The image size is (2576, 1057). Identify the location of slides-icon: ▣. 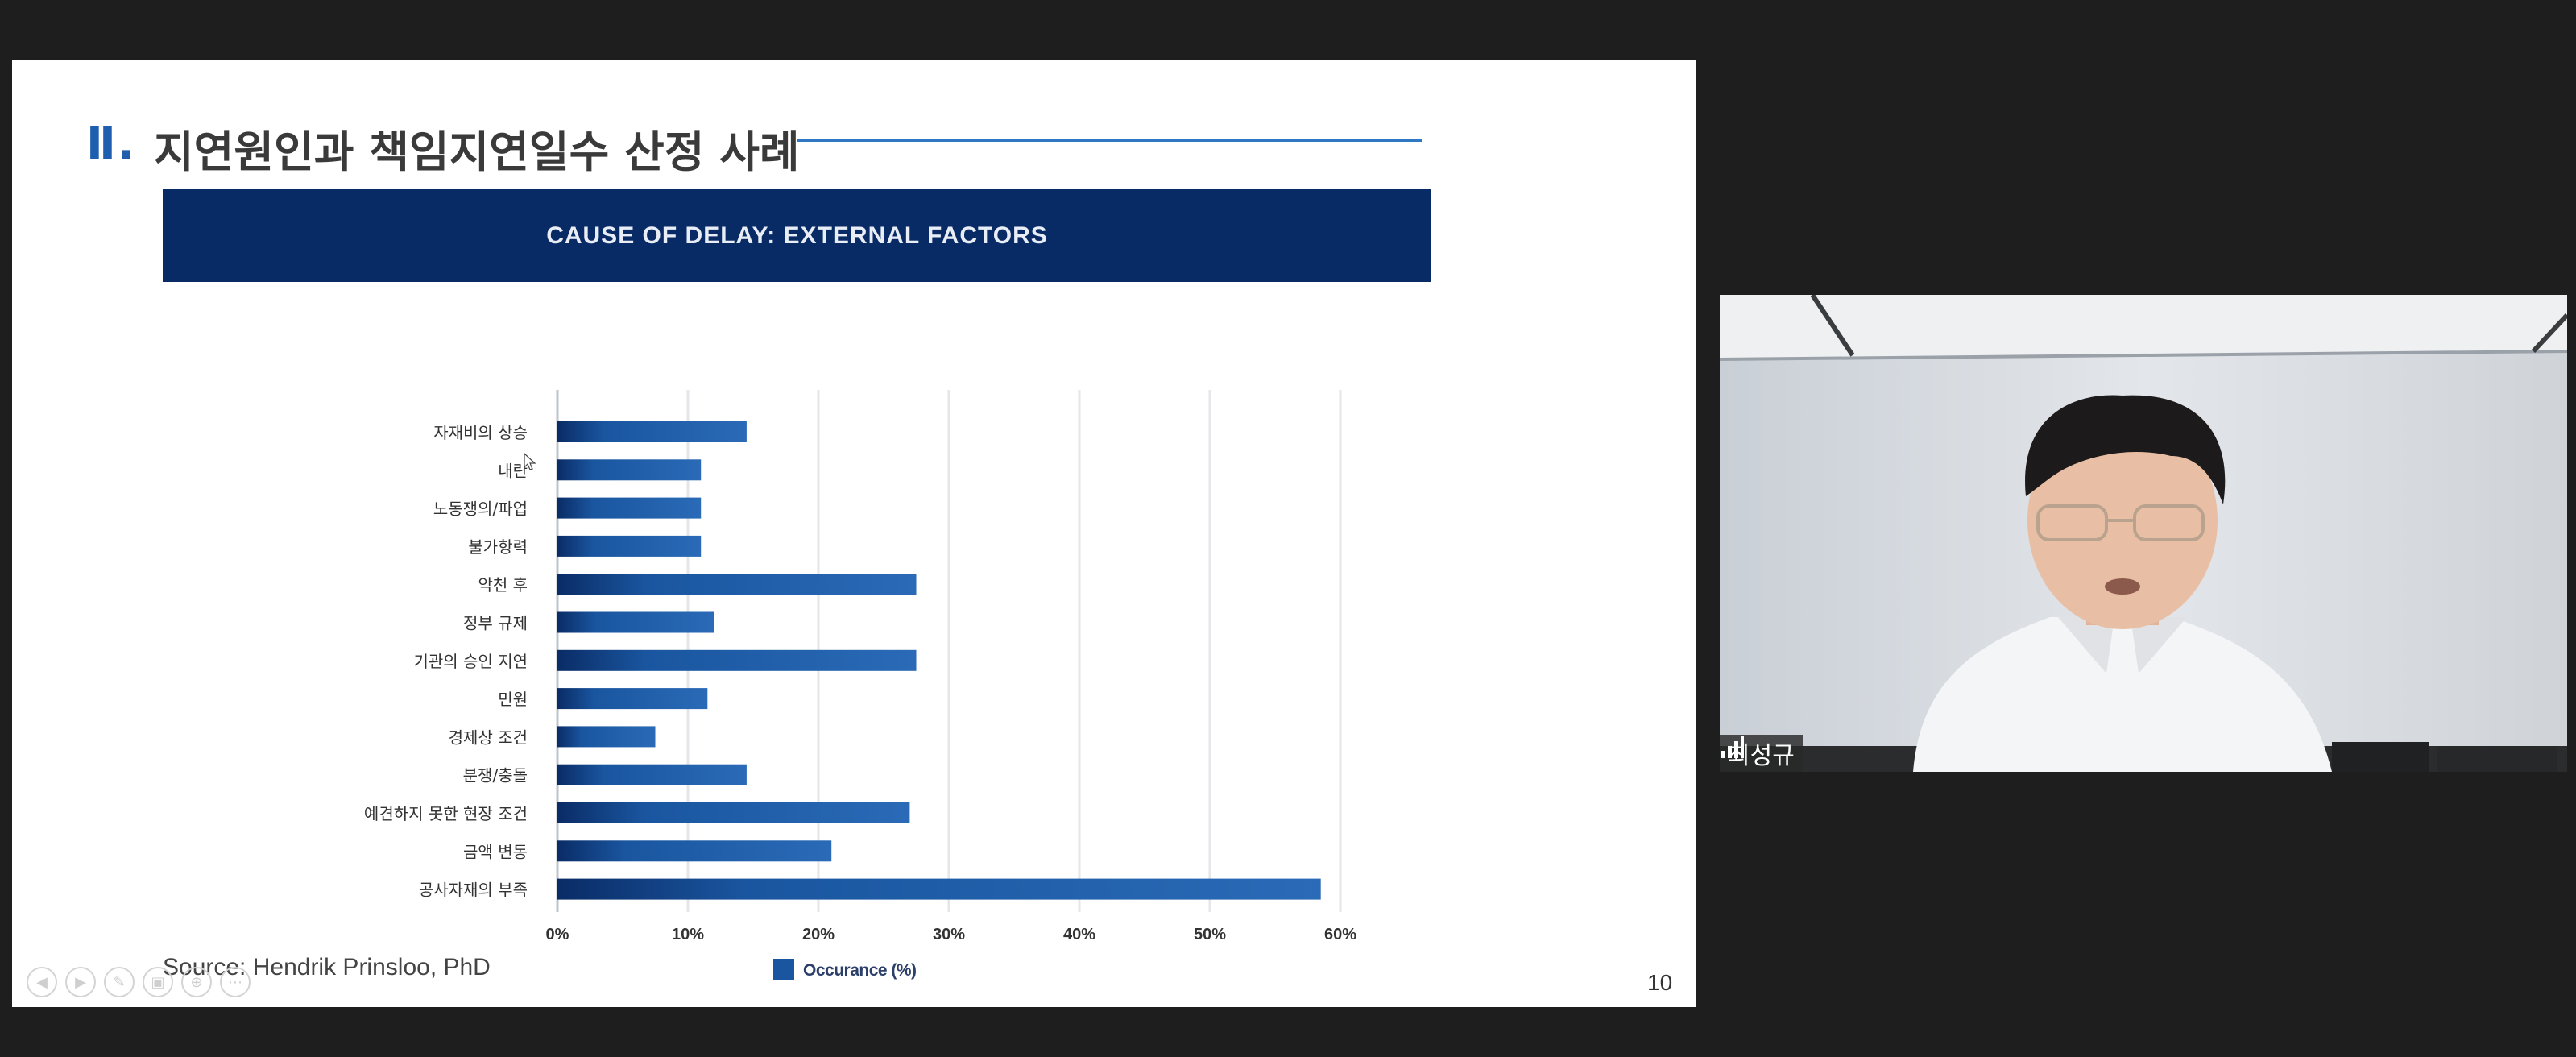
(158, 982).